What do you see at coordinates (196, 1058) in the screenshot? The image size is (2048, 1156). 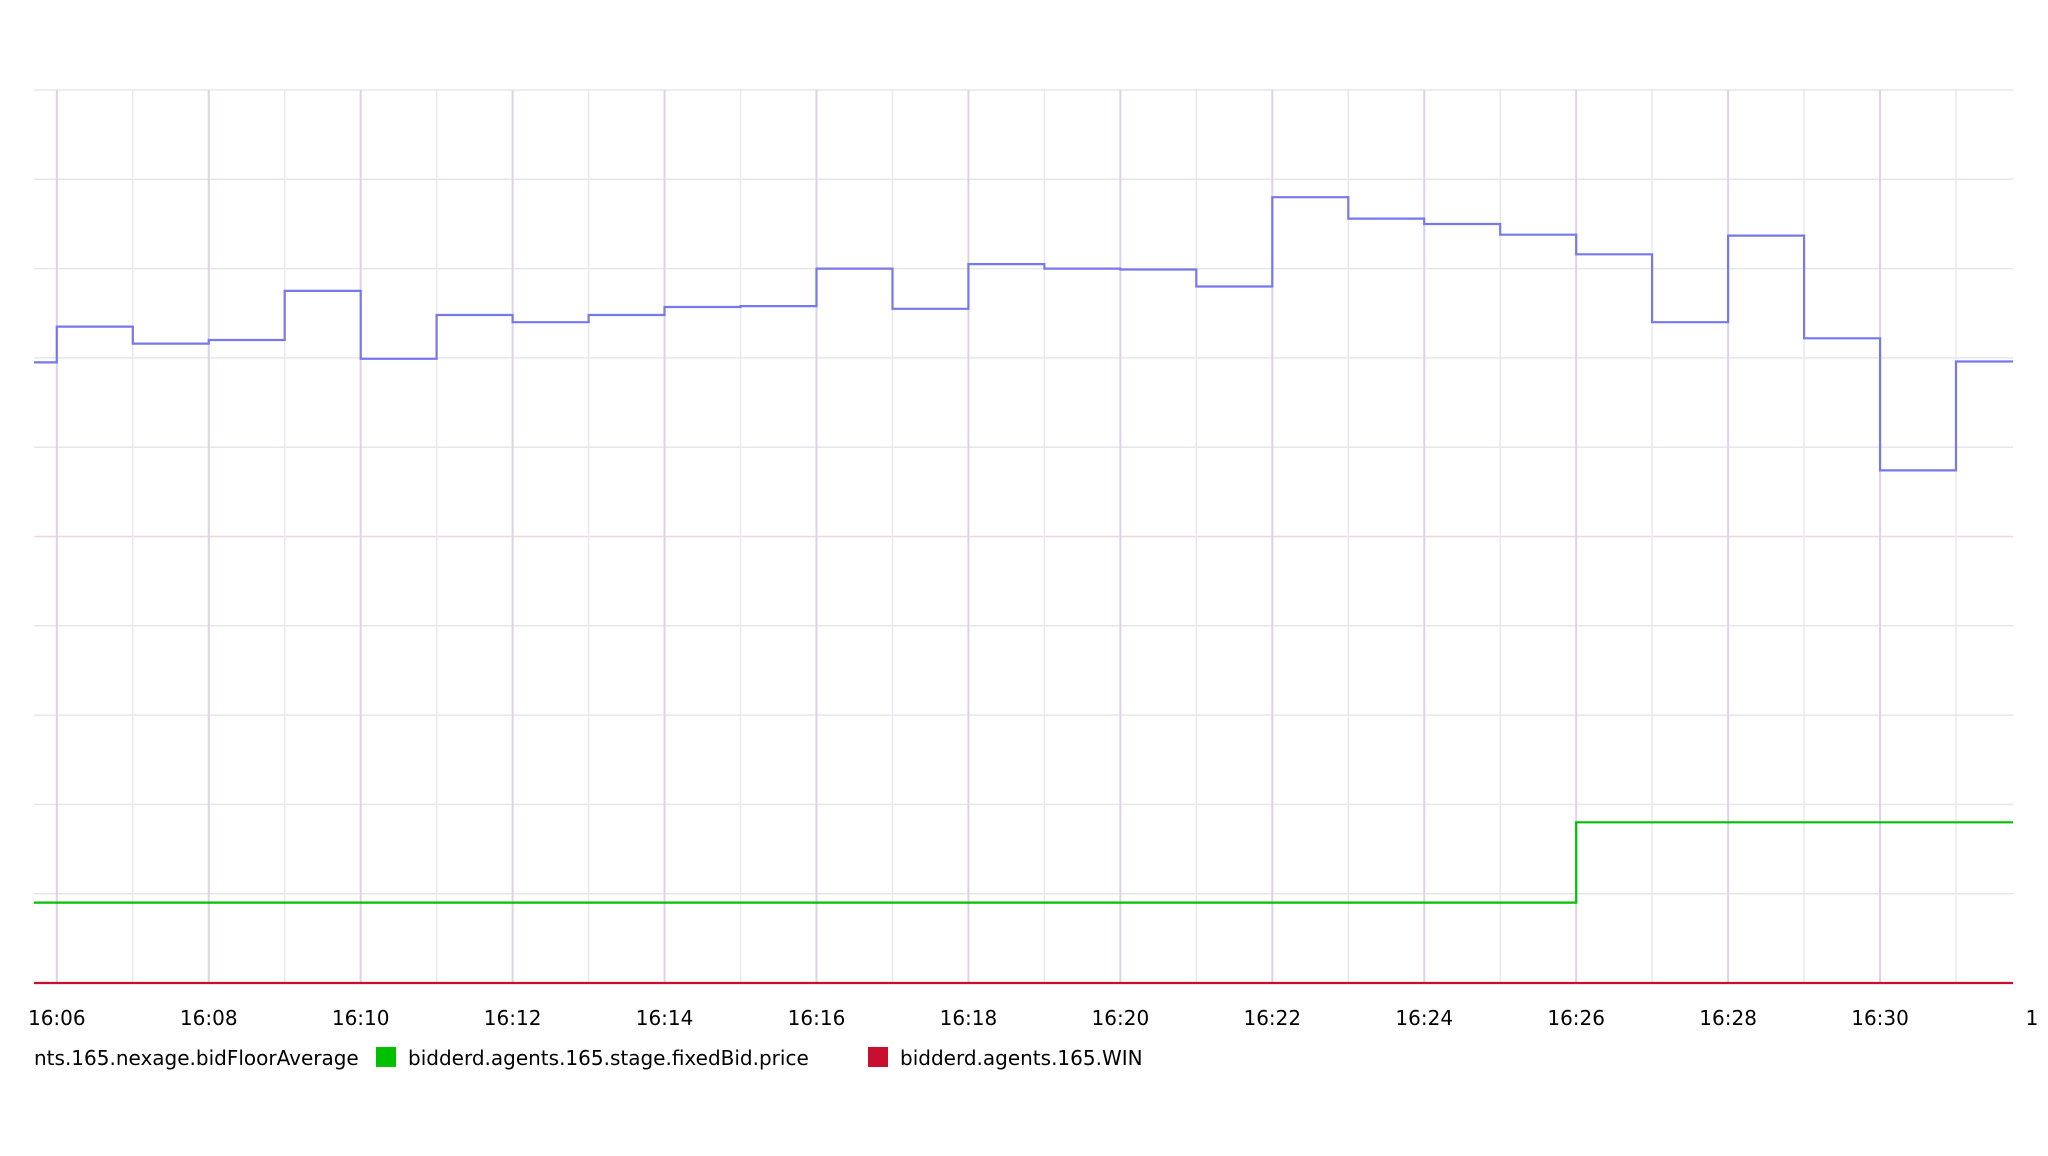 I see `legend-label: nts.165.nexage.bidFloorAverage` at bounding box center [196, 1058].